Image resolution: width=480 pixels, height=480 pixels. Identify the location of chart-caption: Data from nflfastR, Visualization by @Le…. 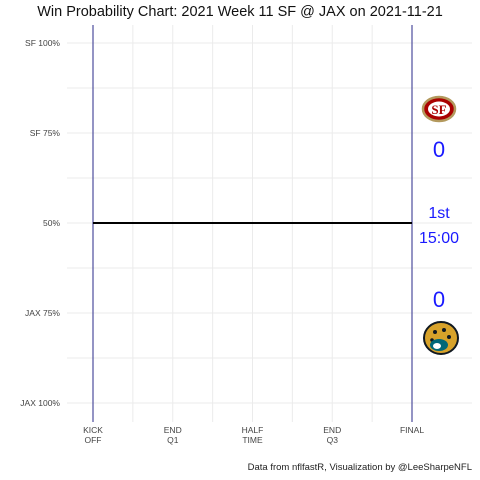
(359, 467).